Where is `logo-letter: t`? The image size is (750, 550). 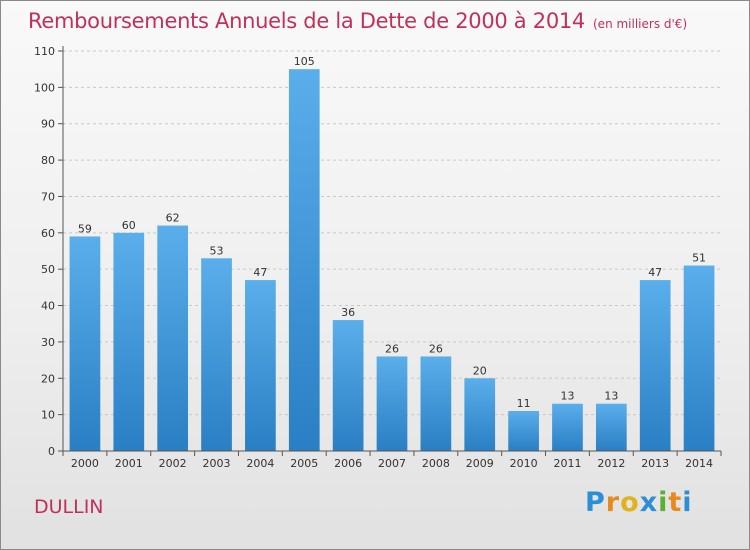
logo-letter: t is located at coordinates (675, 502).